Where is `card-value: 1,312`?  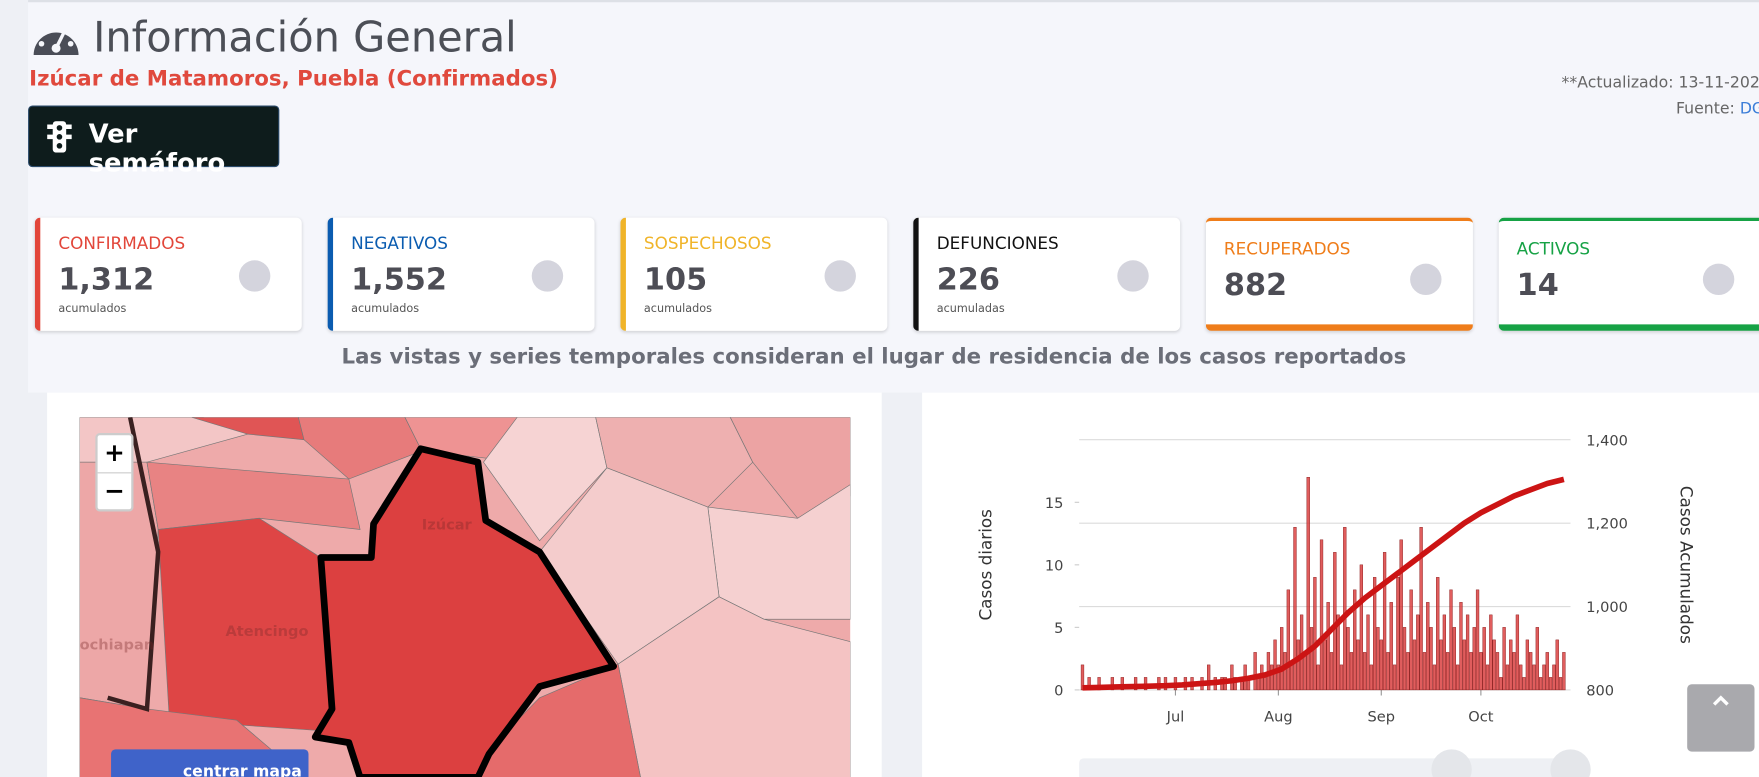
card-value: 1,312 is located at coordinates (106, 280).